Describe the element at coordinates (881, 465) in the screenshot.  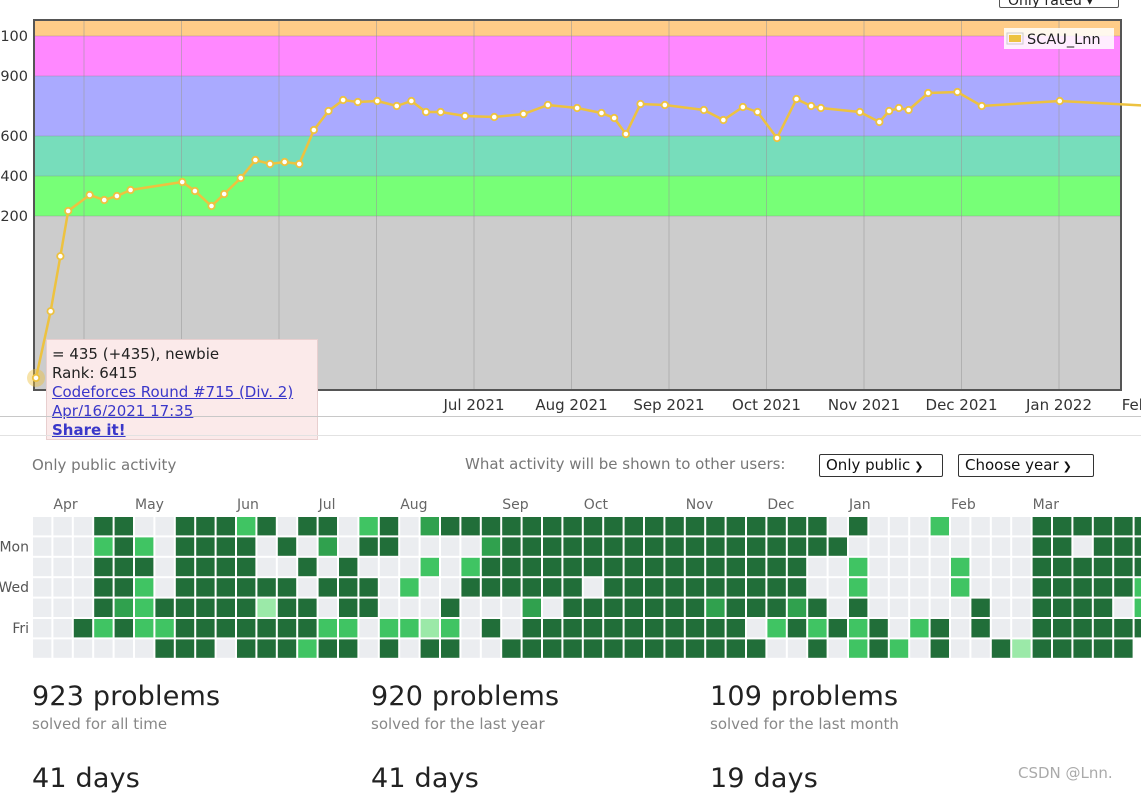
I see `visibility-select: Only public ❯` at that location.